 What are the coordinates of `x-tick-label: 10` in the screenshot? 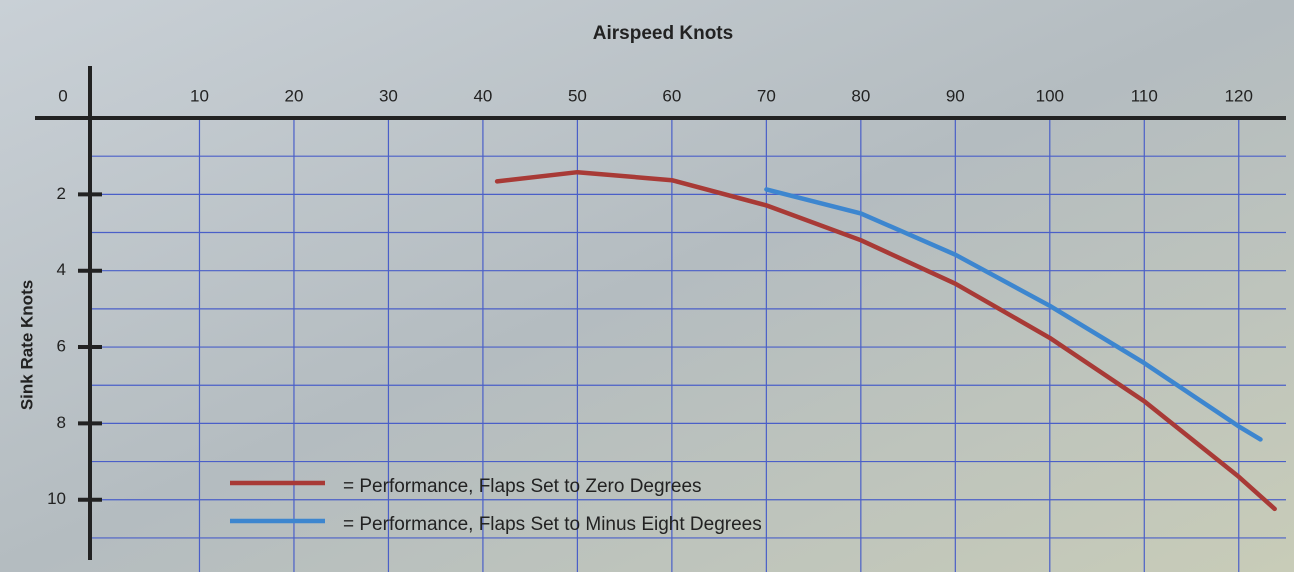 It's located at (199, 95).